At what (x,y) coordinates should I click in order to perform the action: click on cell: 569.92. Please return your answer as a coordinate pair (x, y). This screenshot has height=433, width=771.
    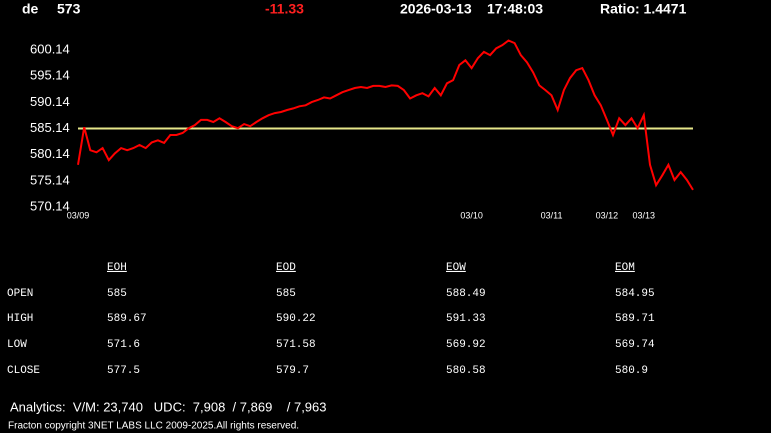
    Looking at the image, I should click on (466, 345).